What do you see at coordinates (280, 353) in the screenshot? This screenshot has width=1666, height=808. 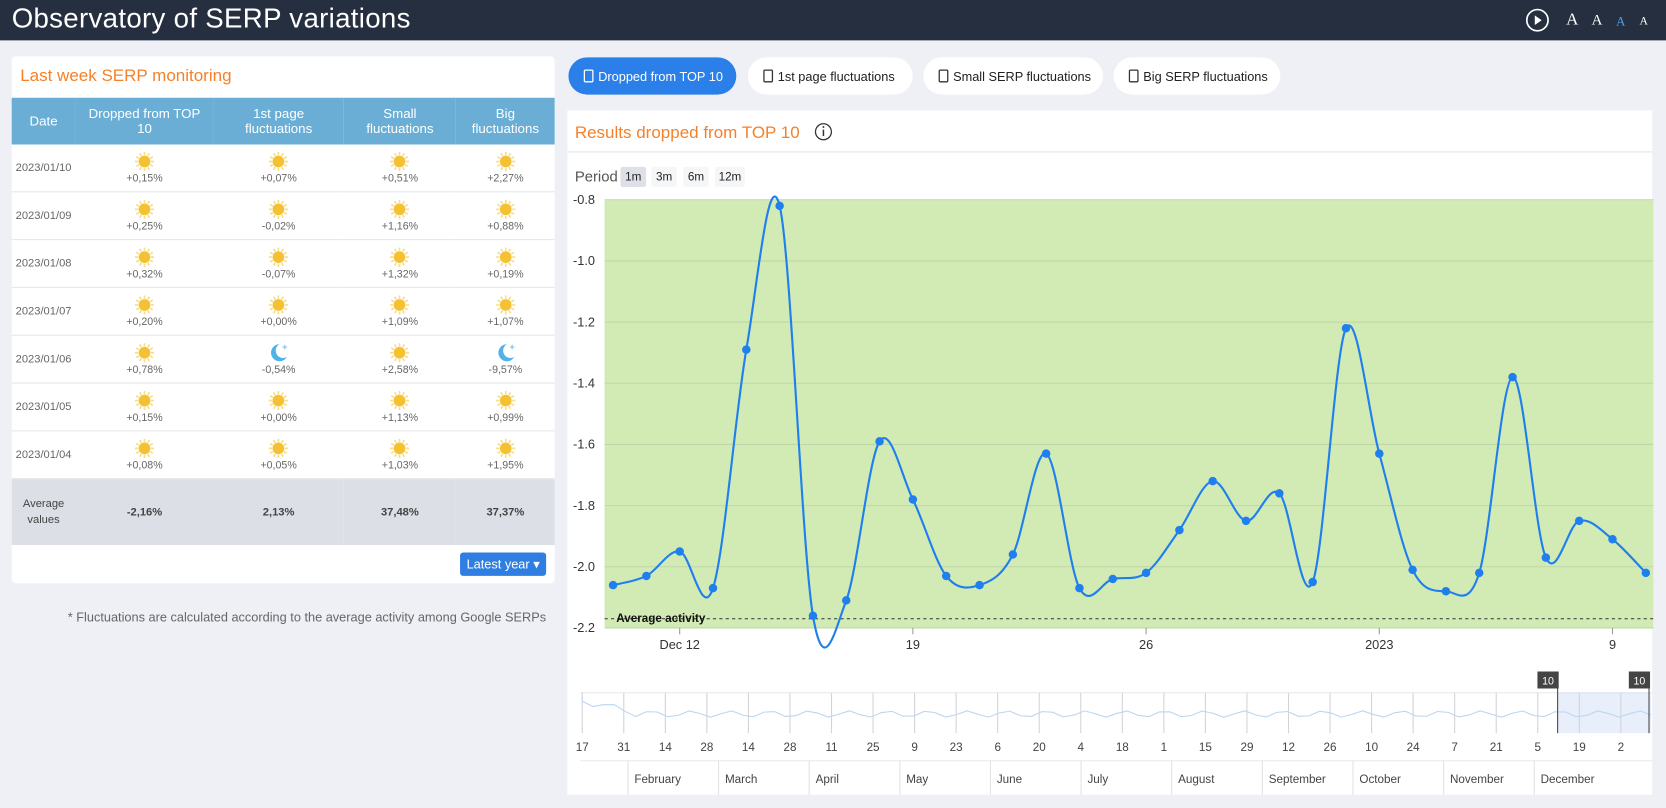 I see `moon-icon` at bounding box center [280, 353].